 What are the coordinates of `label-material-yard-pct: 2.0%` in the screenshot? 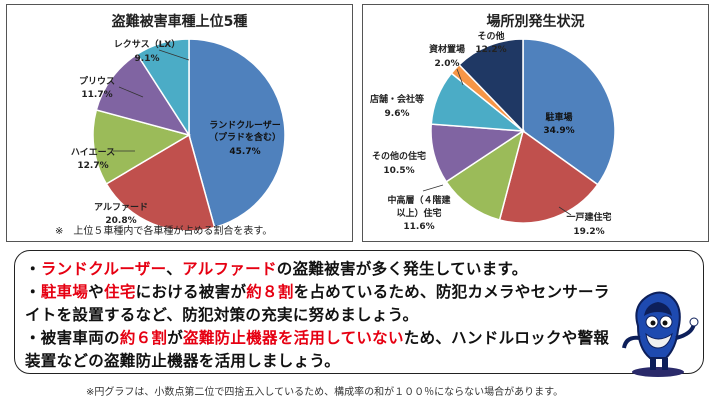 It's located at (447, 64).